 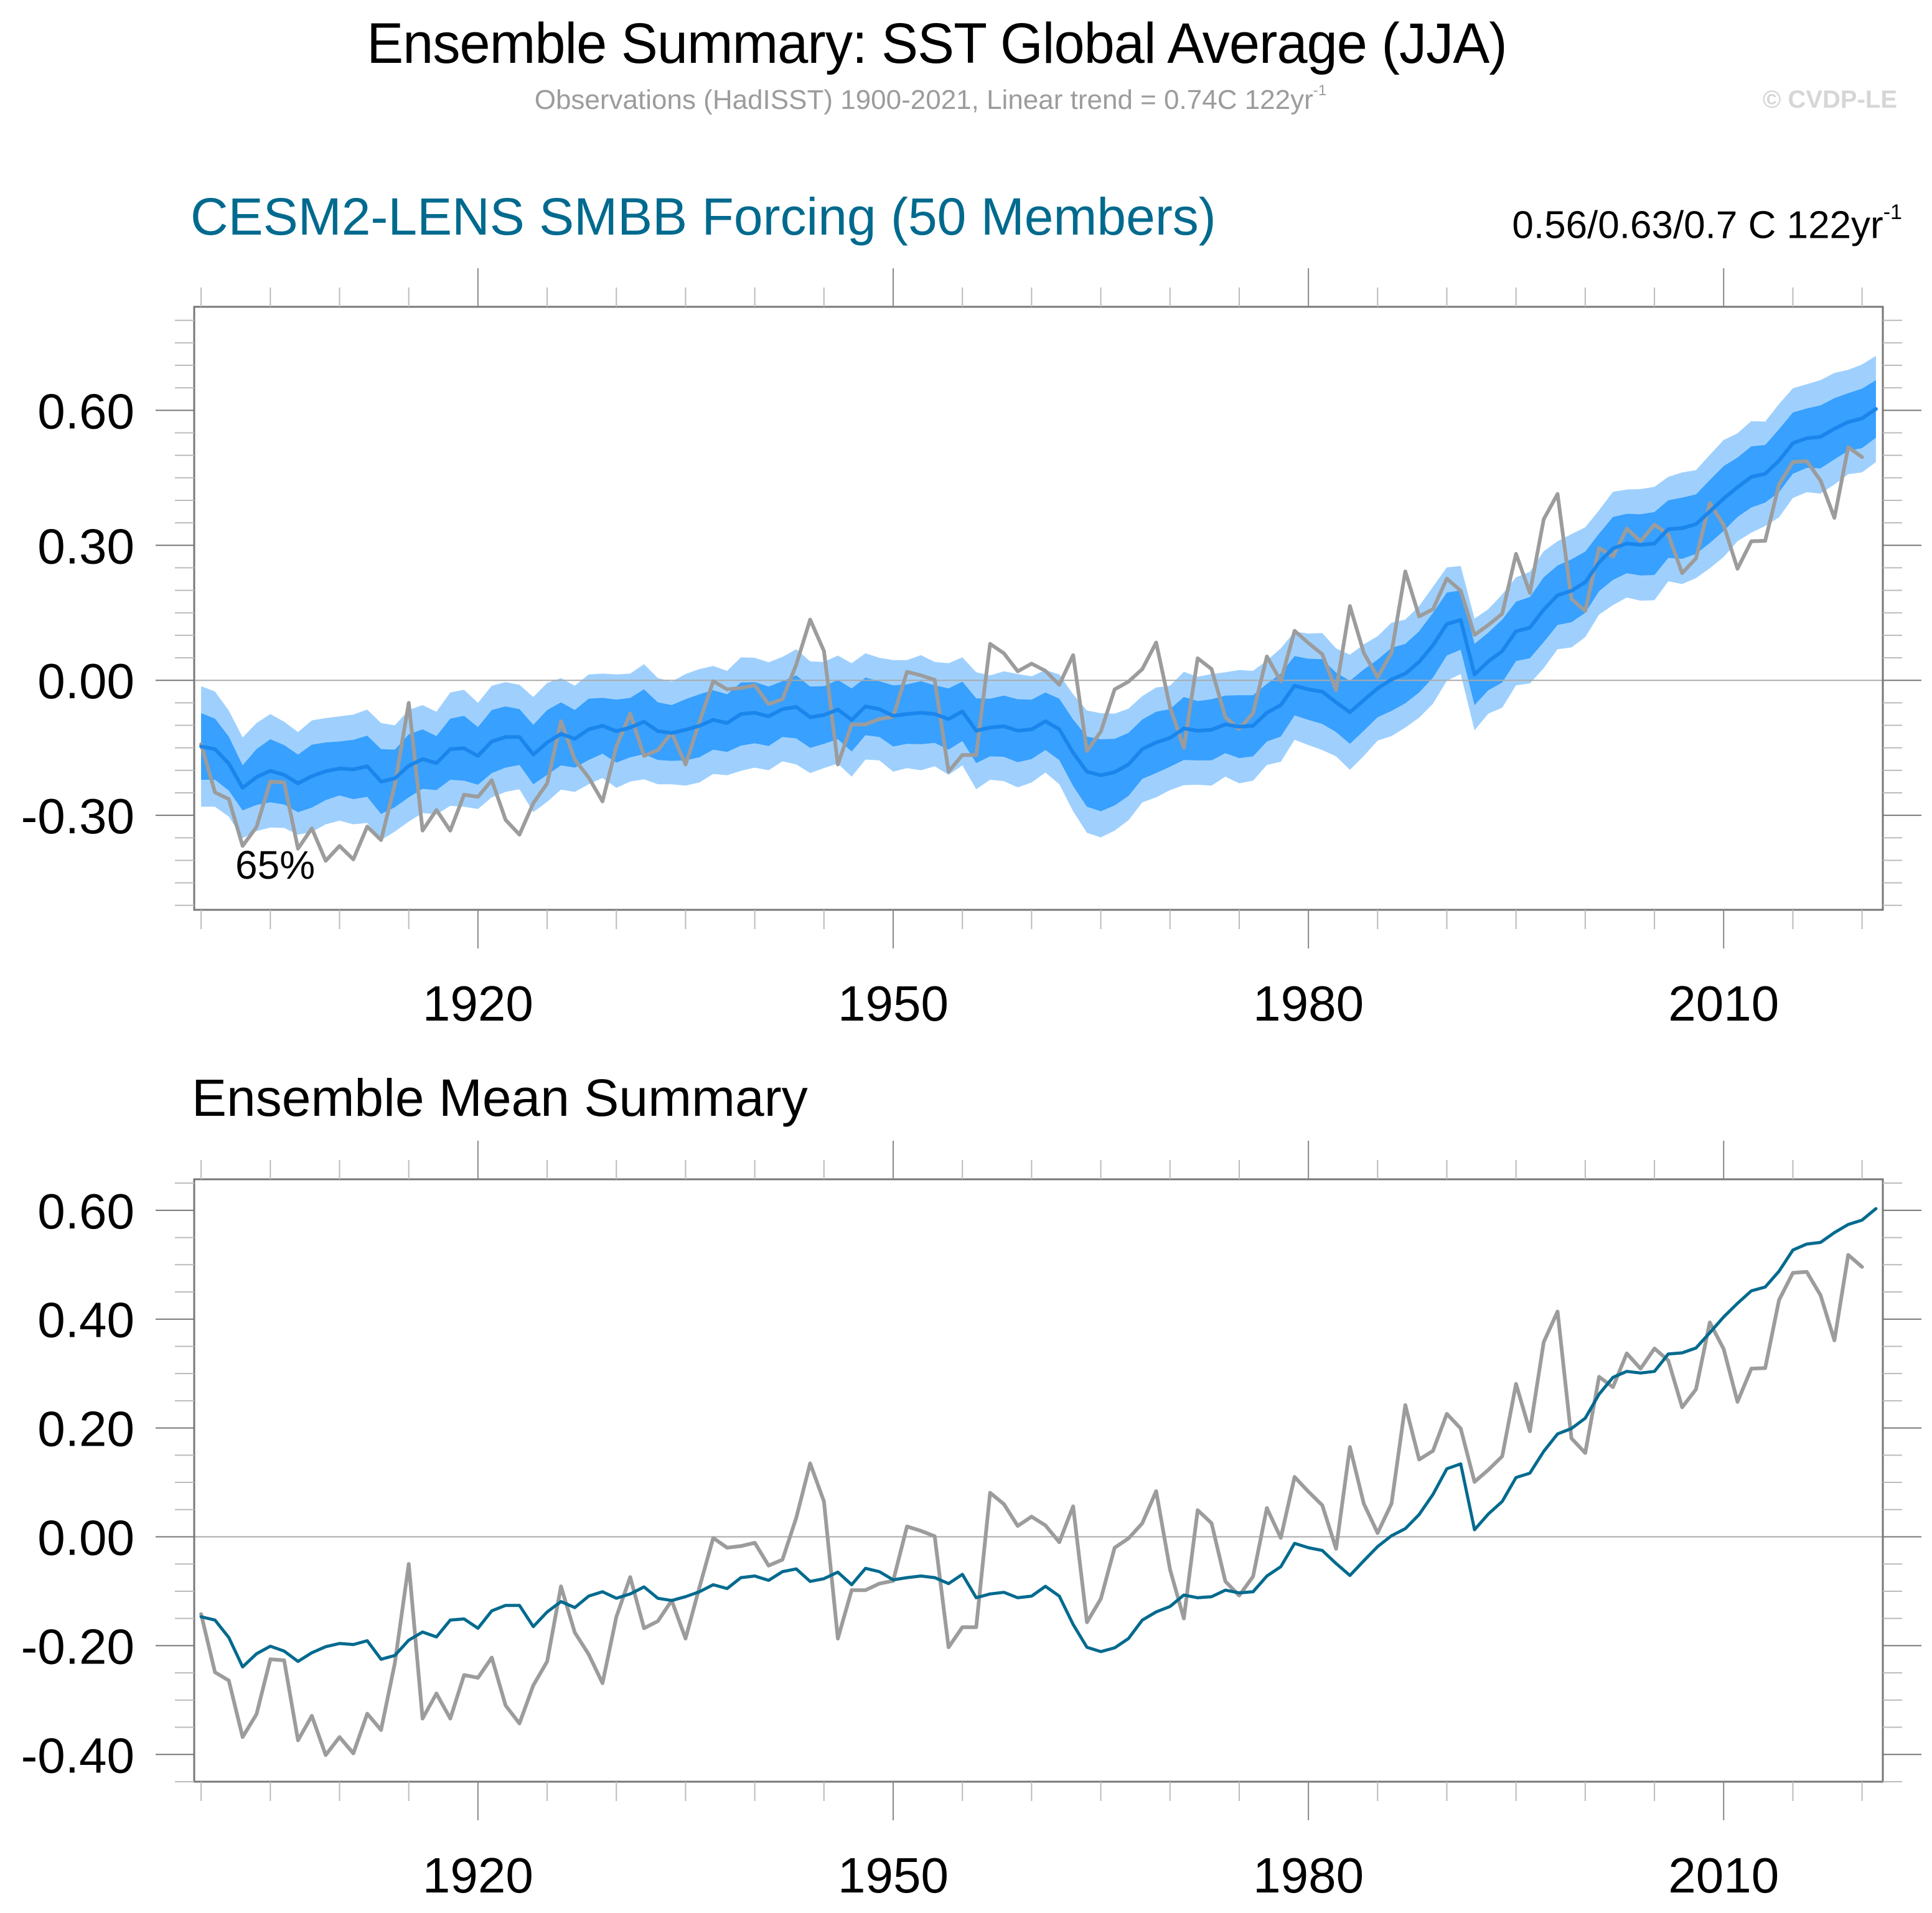 What do you see at coordinates (1697, 225) in the screenshot?
I see `trend-text: 0.56/0.63/0.7 C 122yr` at bounding box center [1697, 225].